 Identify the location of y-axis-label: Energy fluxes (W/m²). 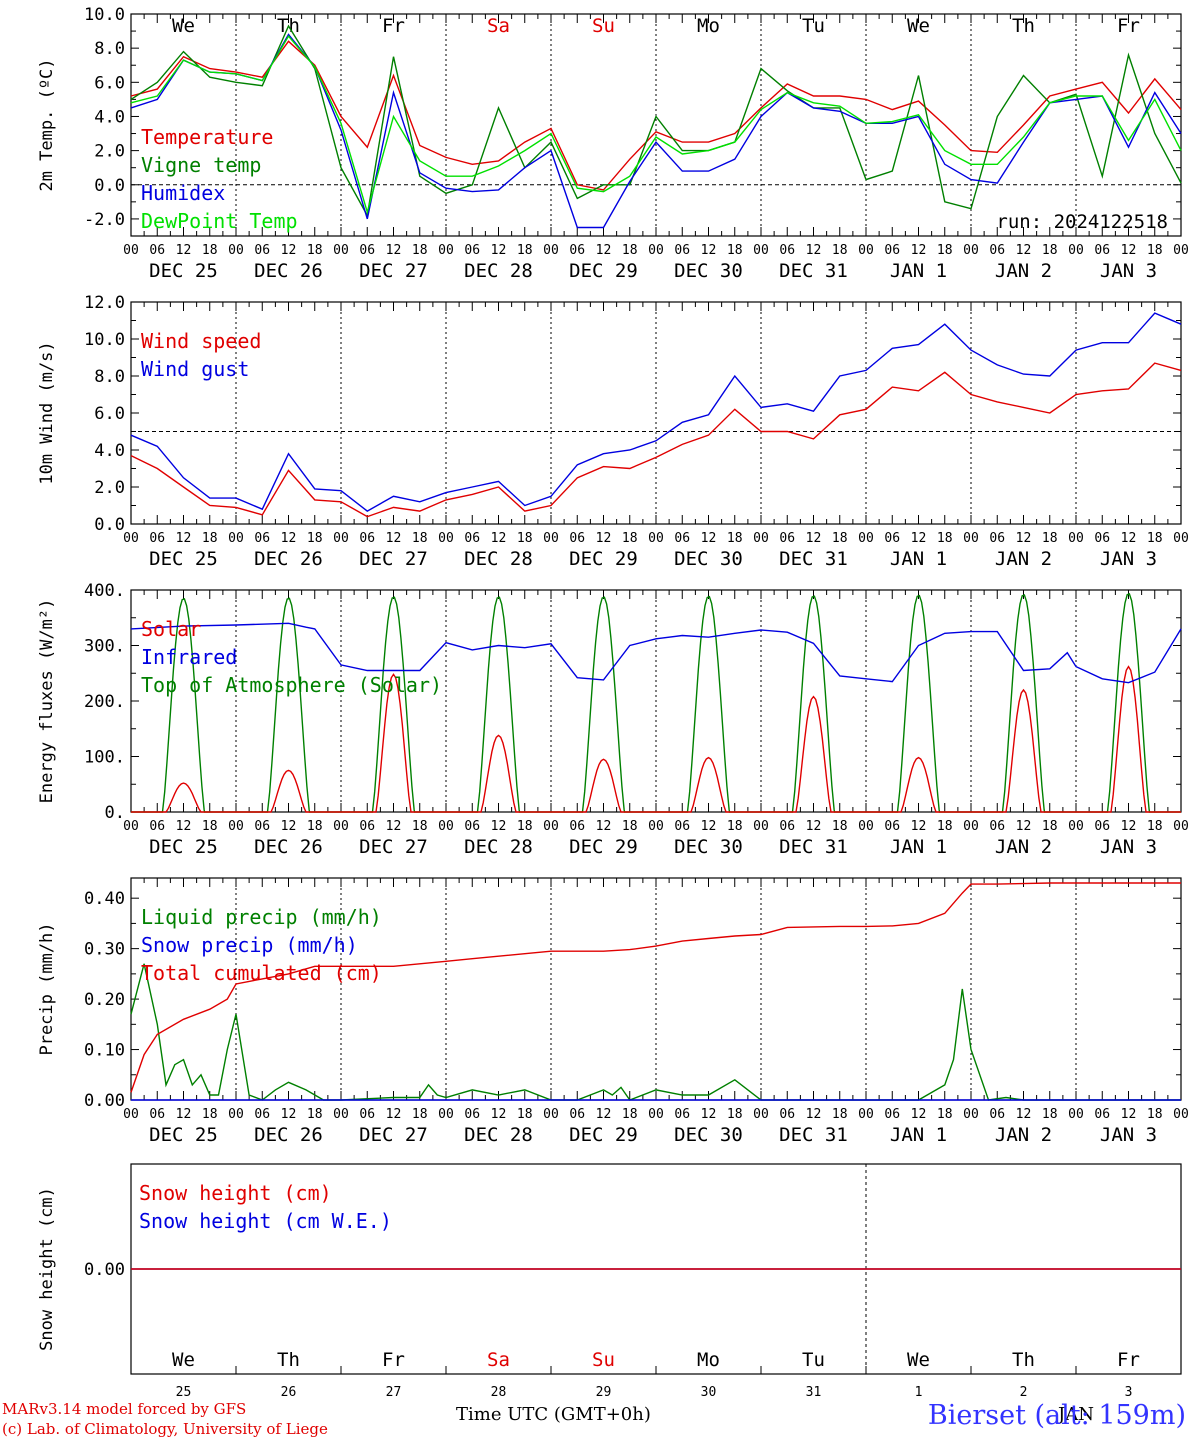
(47, 701).